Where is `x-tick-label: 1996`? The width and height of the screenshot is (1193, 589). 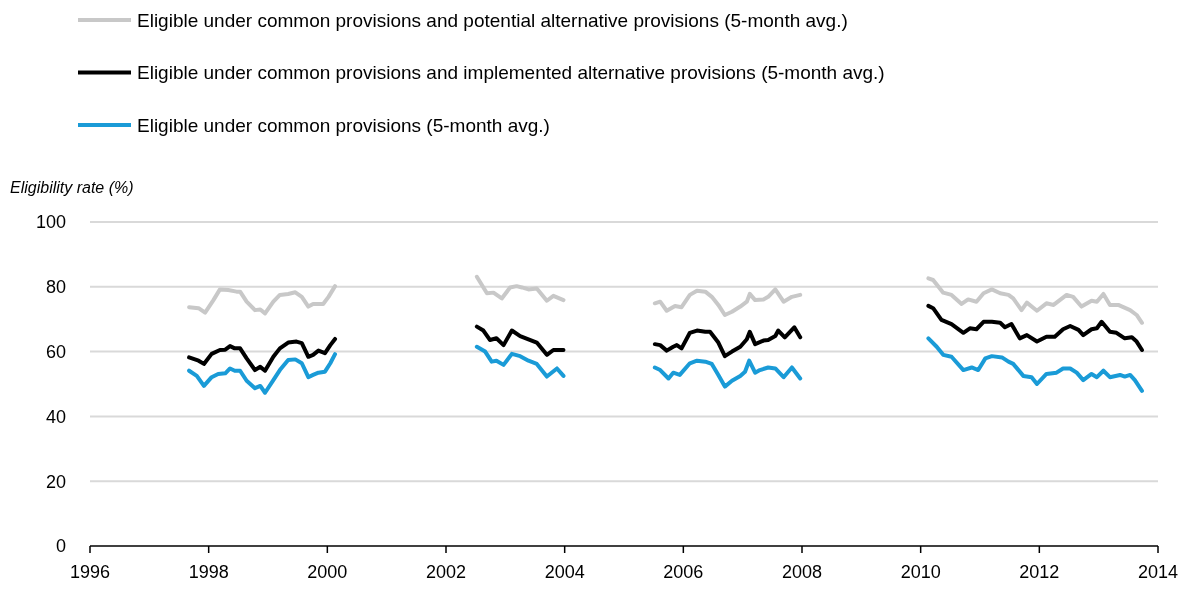 x-tick-label: 1996 is located at coordinates (90, 572).